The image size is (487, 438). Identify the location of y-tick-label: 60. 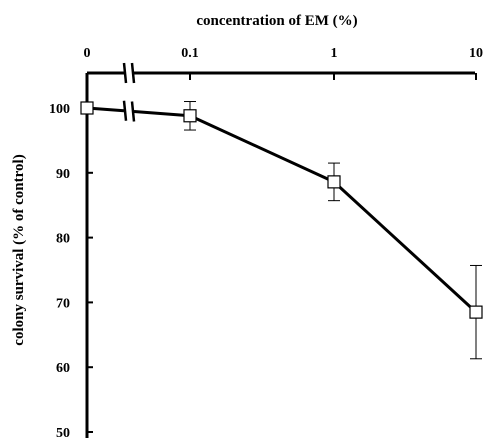
(63, 368).